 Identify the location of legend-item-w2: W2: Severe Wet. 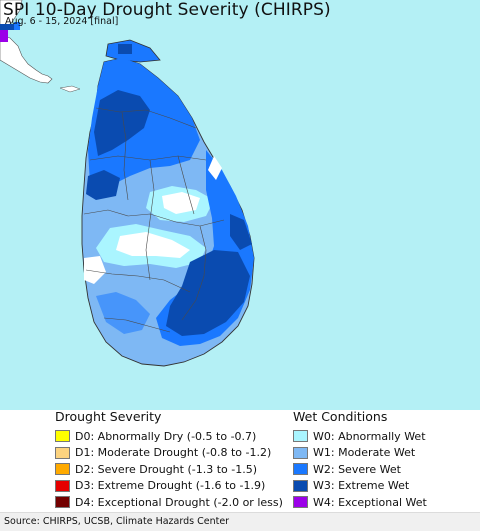
(360, 469).